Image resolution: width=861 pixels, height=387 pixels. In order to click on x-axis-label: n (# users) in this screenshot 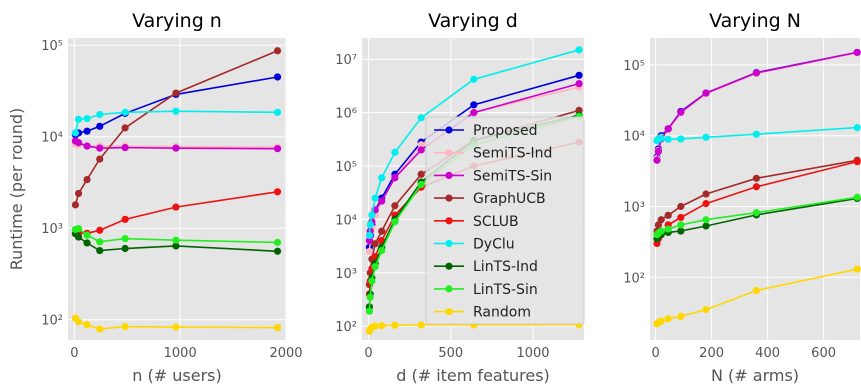, I will do `click(176, 375)`.